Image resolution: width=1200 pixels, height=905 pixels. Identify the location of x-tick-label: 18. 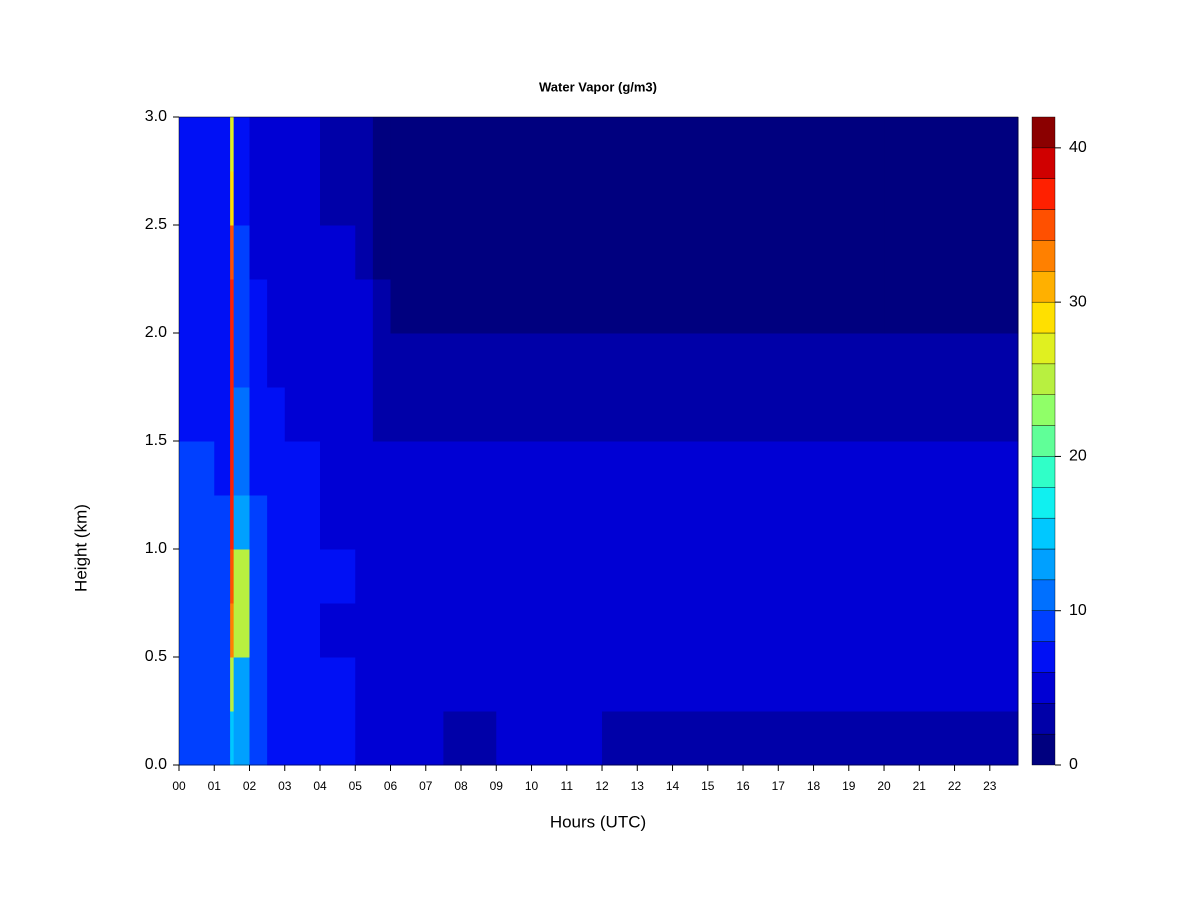
(814, 786).